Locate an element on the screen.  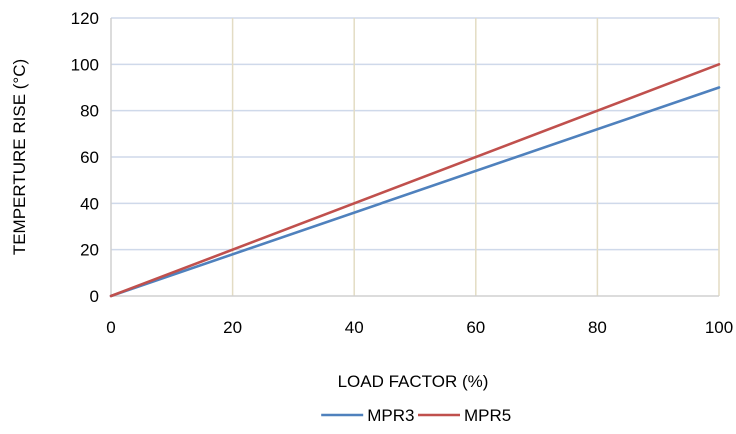
x-tick-label: 80 is located at coordinates (597, 327).